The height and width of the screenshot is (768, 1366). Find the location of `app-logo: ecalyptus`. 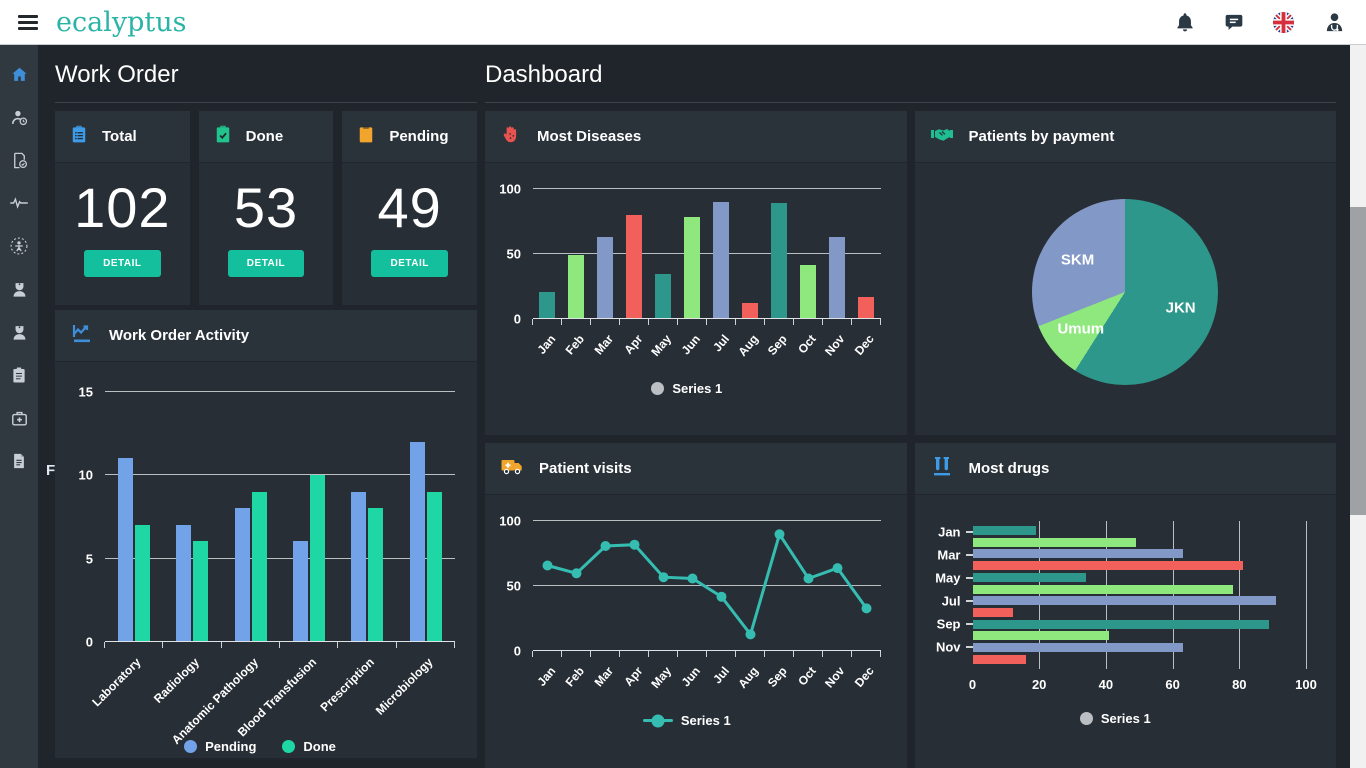

app-logo: ecalyptus is located at coordinates (121, 22).